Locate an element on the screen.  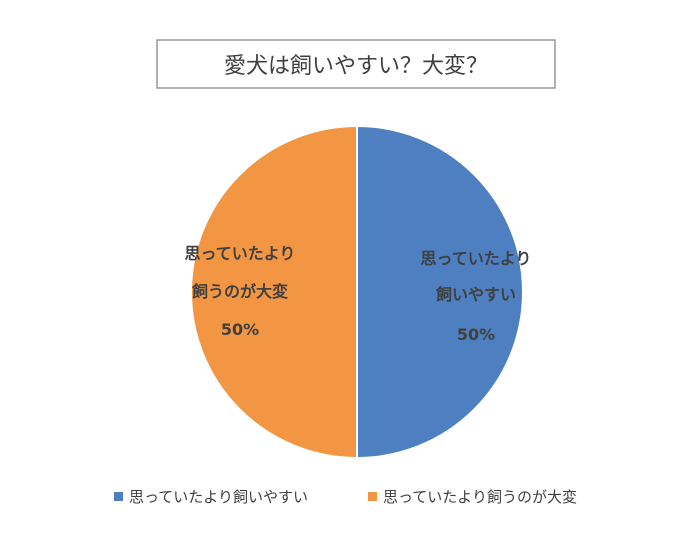
chart-title-group: 愛犬は飼いやすい？大変？ is located at coordinates (356, 64).